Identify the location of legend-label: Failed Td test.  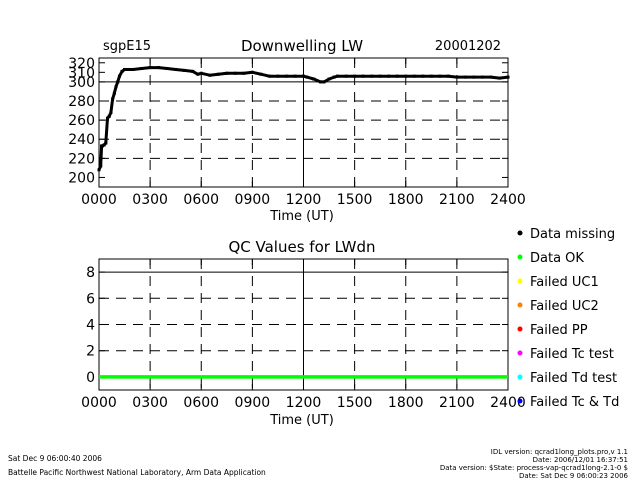
(573, 378).